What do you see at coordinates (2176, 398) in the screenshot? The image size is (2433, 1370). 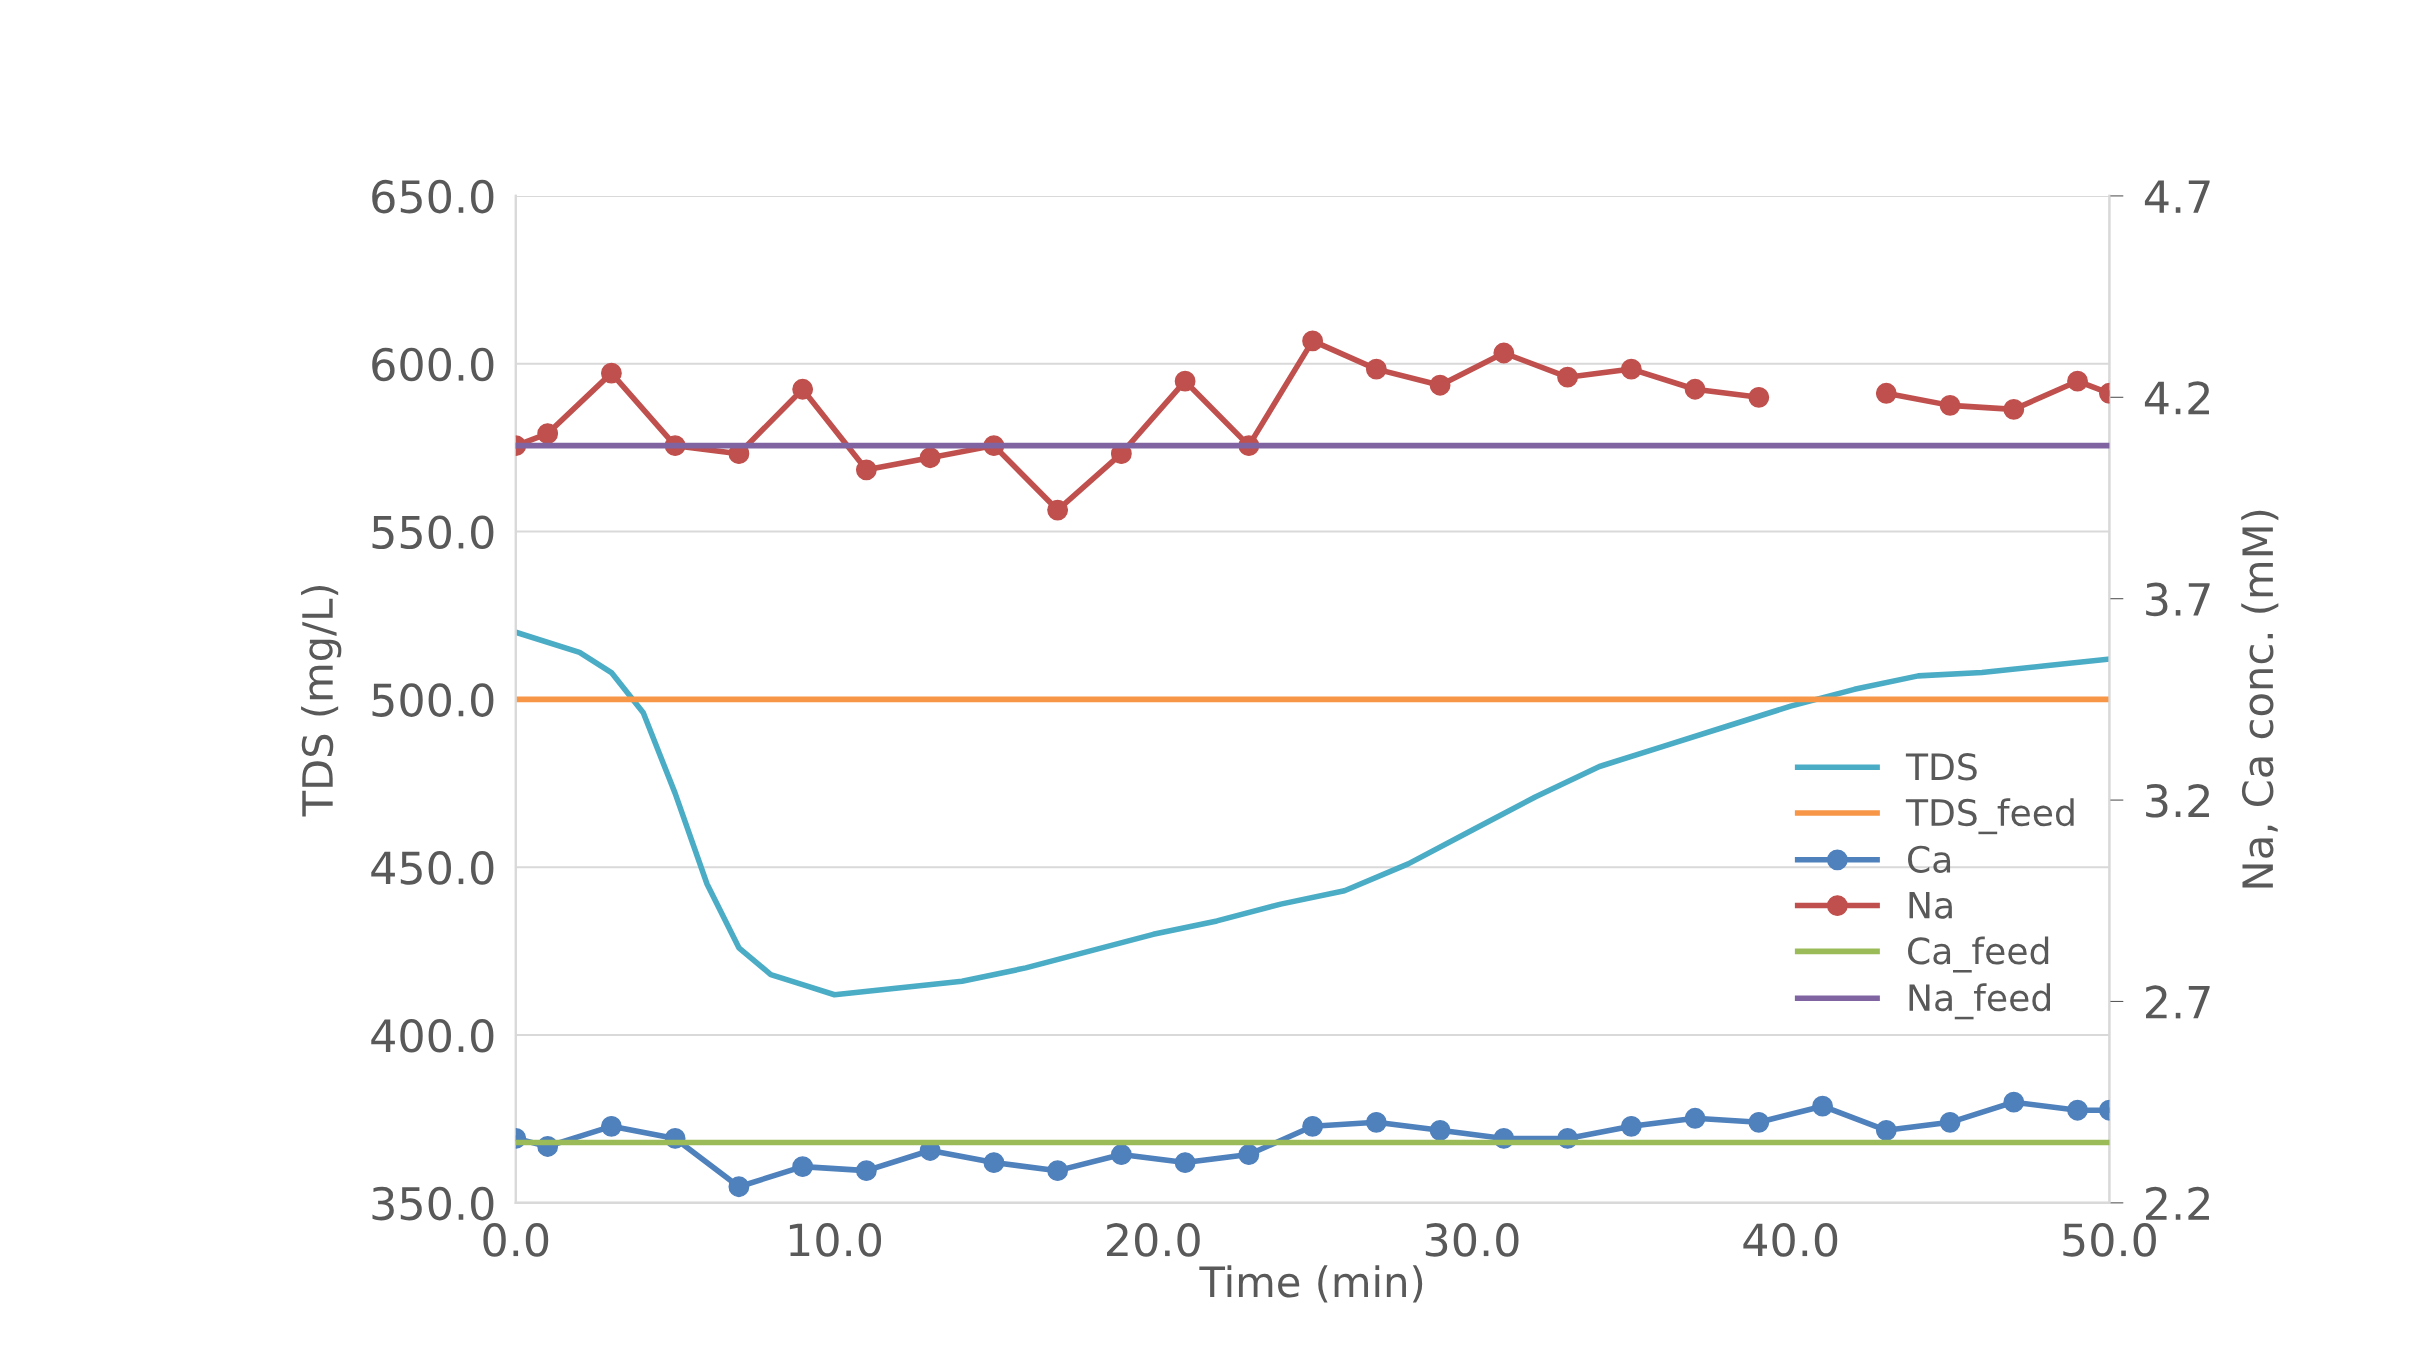 I see `y2-tick-label: 4.2` at bounding box center [2176, 398].